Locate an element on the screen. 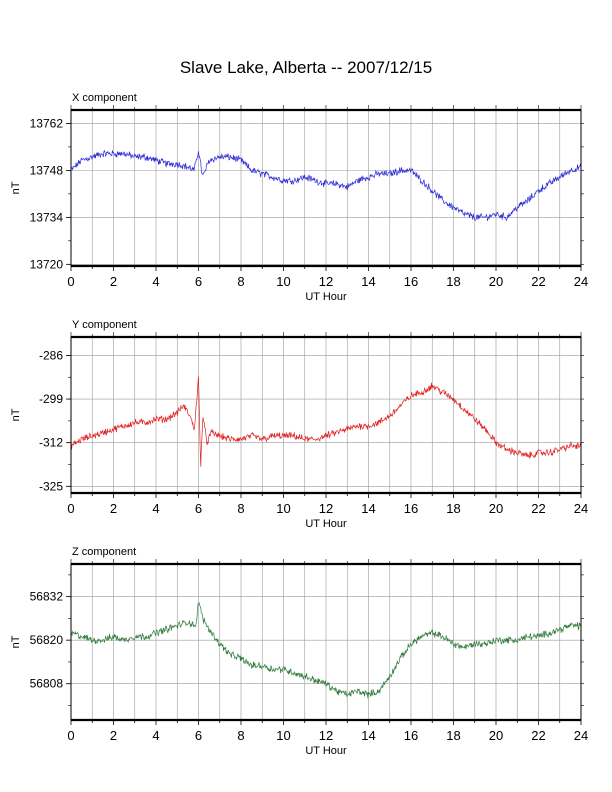 This screenshot has width=612, height=792. z-xtick-label: 22 is located at coordinates (538, 735).